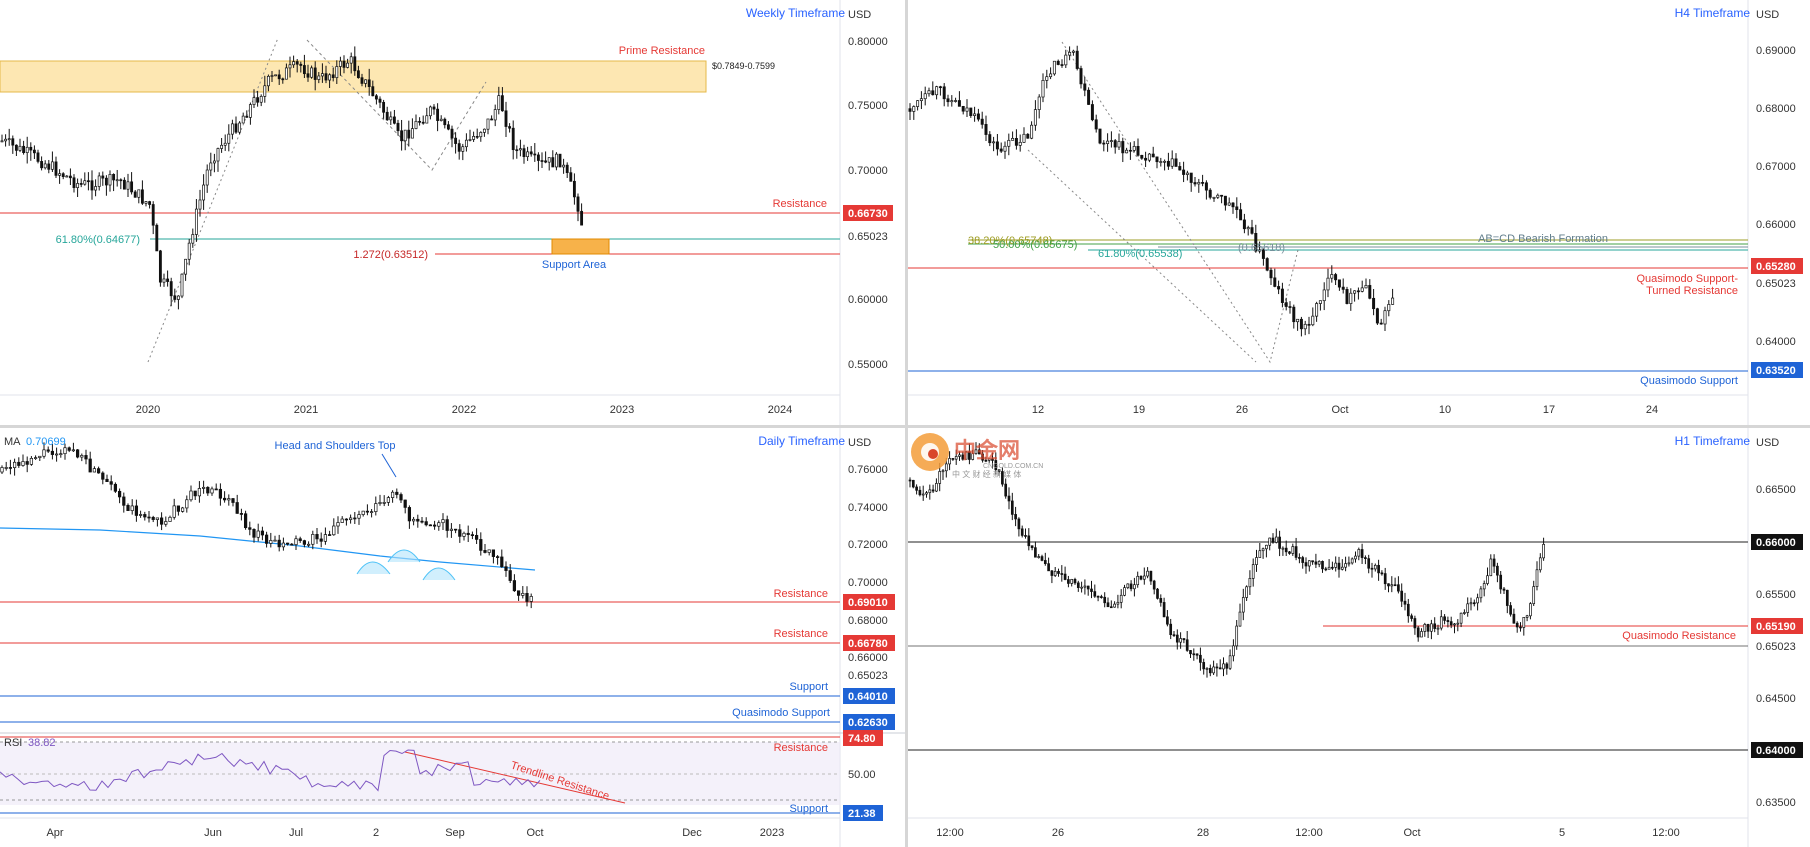  I want to click on daily-candles, so click(266, 525).